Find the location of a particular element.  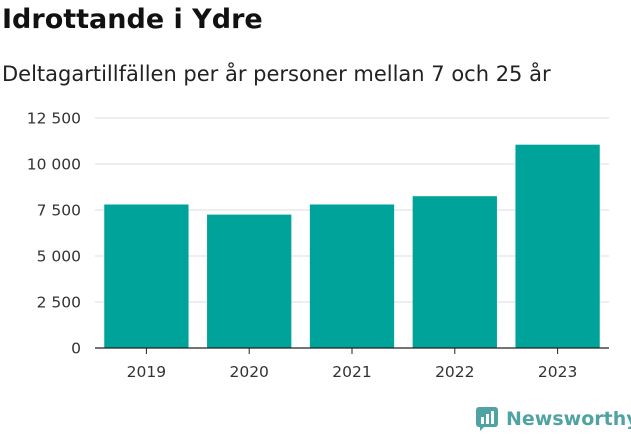

newsworthy-logo-icon is located at coordinates (487, 419).